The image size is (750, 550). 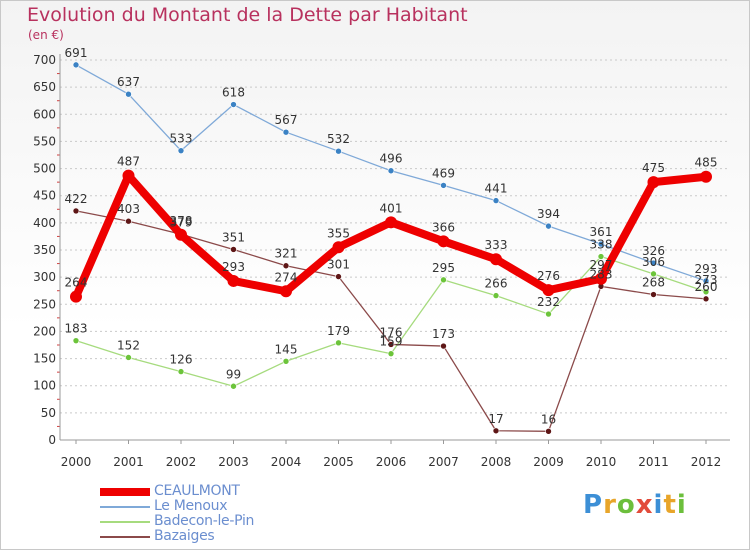 I want to click on data-label: 403, so click(x=128, y=209).